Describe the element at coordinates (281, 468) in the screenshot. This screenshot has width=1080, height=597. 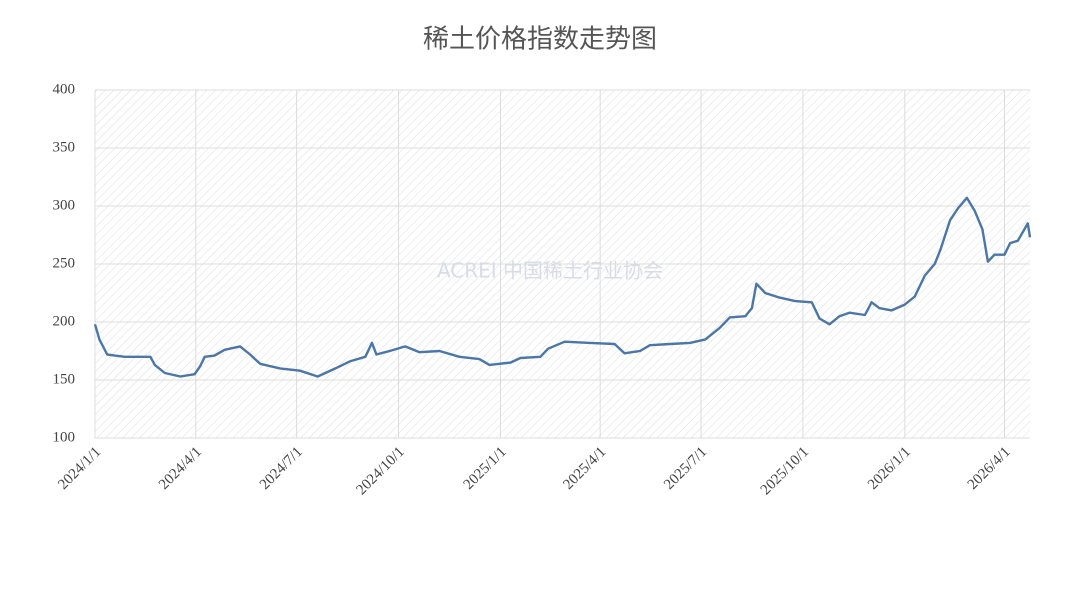
I see `x-tick-label: 2024/7/1` at that location.